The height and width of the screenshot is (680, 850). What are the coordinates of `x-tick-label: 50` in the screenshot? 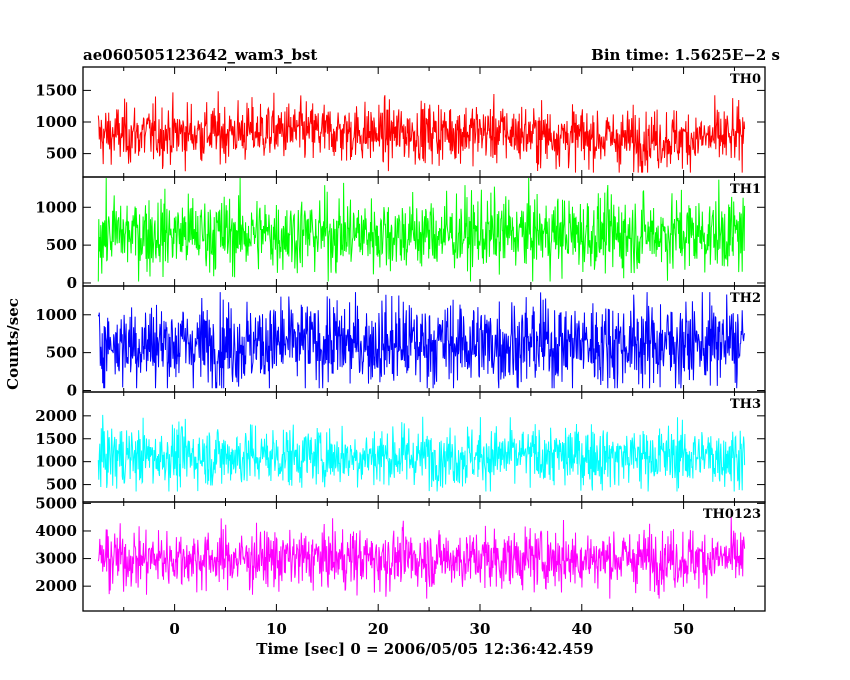 It's located at (683, 629).